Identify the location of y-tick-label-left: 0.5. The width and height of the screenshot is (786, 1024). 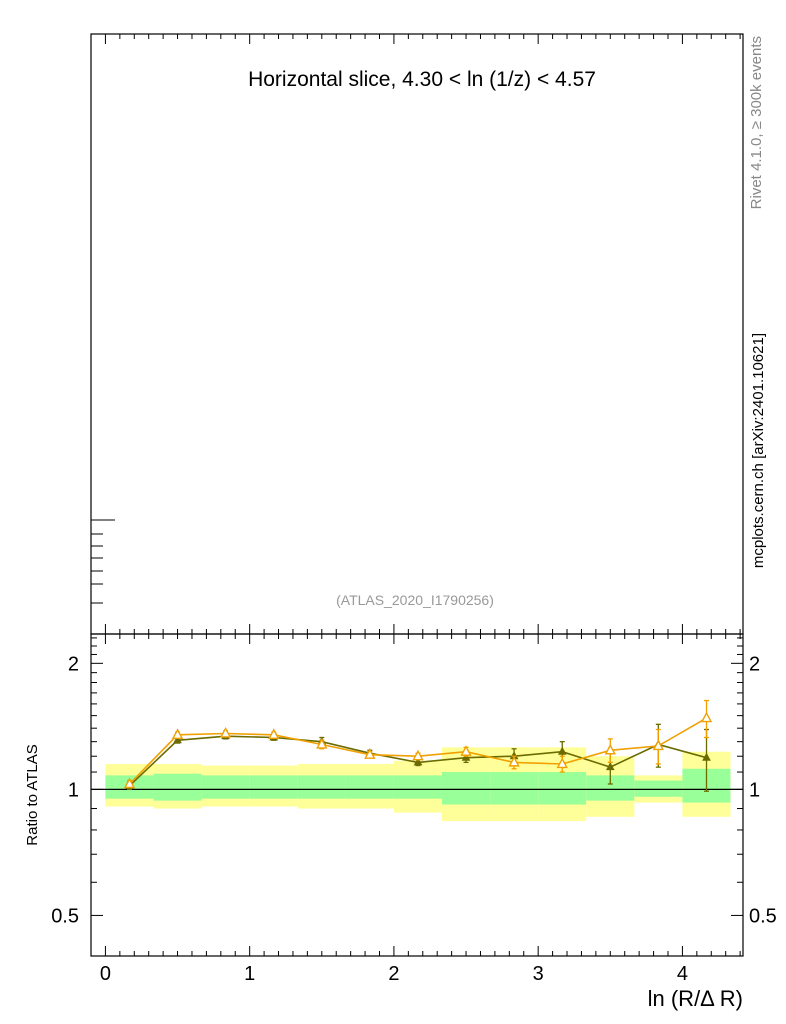
(65, 916).